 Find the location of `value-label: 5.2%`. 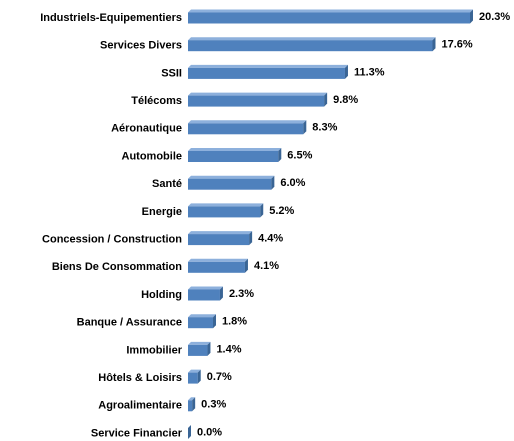

value-label: 5.2% is located at coordinates (281, 211).